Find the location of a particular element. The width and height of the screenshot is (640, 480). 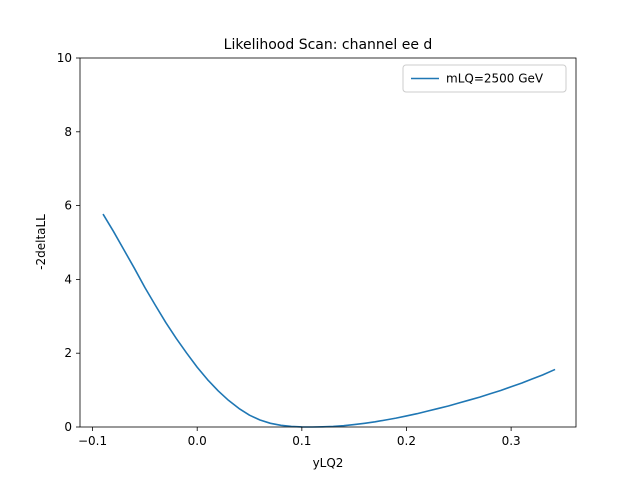

x-tick-label: 0.2 is located at coordinates (406, 441).